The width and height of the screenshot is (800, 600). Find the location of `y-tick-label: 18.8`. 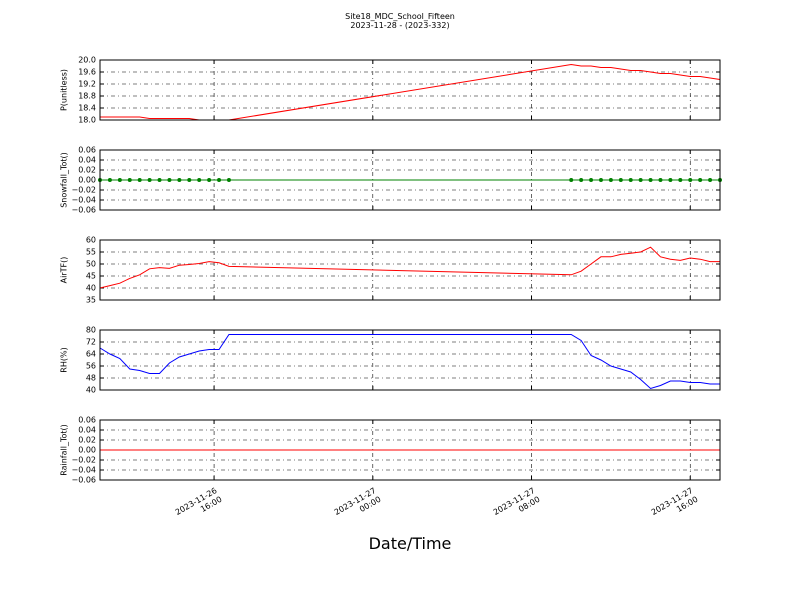

y-tick-label: 18.8 is located at coordinates (87, 96).